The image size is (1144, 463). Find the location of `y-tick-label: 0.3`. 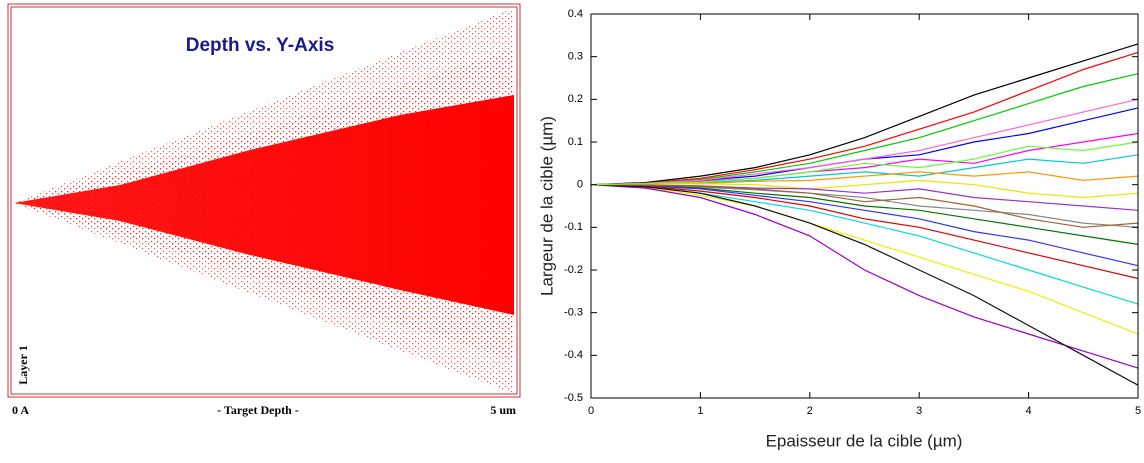

y-tick-label: 0.3 is located at coordinates (575, 57).